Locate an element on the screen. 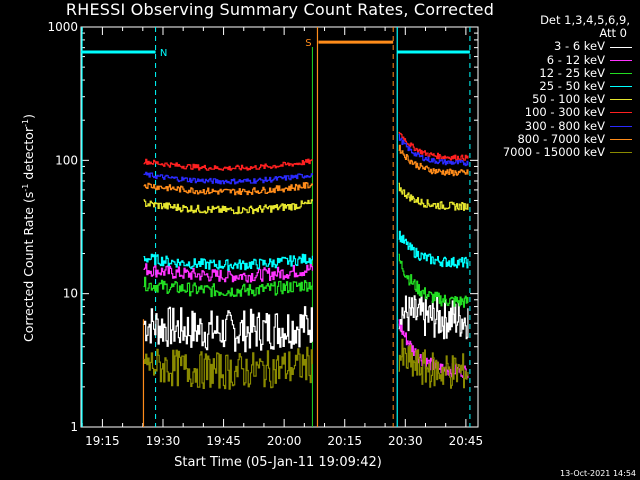  legend-item: 300 - 800 keV is located at coordinates (558, 125).